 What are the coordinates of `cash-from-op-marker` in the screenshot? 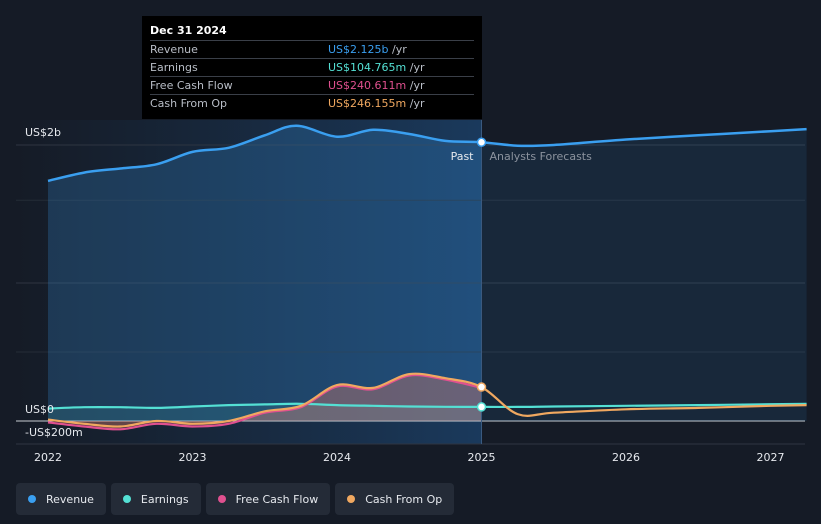 It's located at (481, 387).